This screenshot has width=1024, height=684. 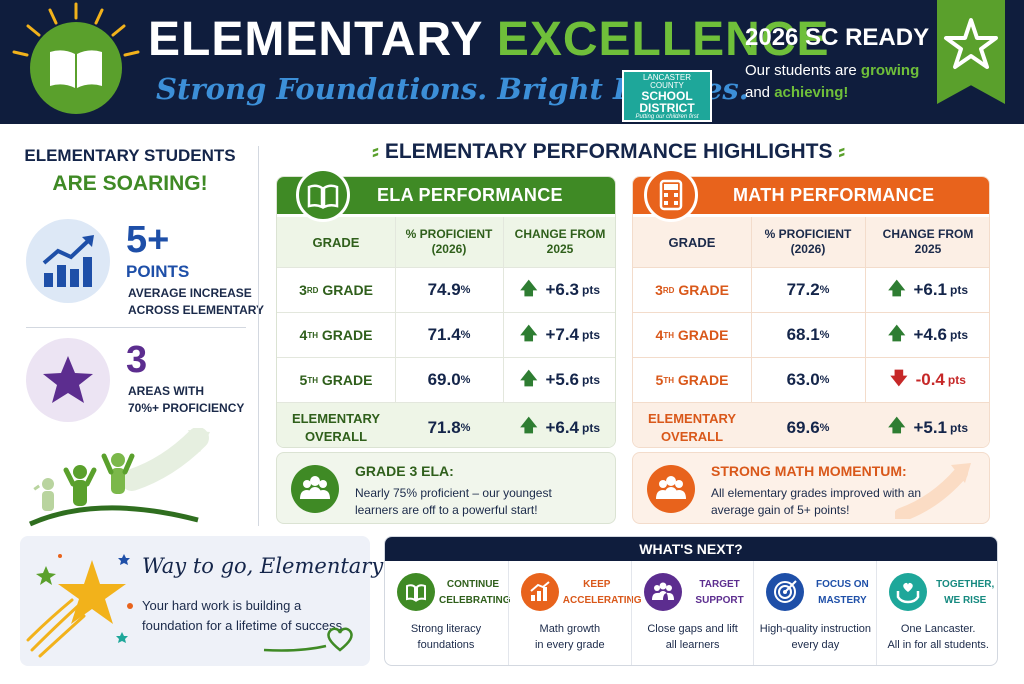 I want to click on ela-icon-badge, so click(x=323, y=195).